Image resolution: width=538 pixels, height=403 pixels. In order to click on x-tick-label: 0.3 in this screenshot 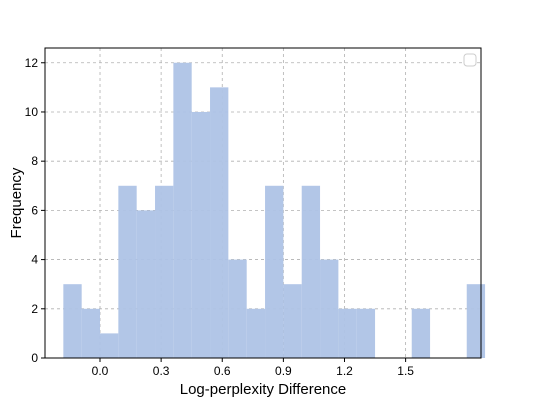, I will do `click(161, 371)`.